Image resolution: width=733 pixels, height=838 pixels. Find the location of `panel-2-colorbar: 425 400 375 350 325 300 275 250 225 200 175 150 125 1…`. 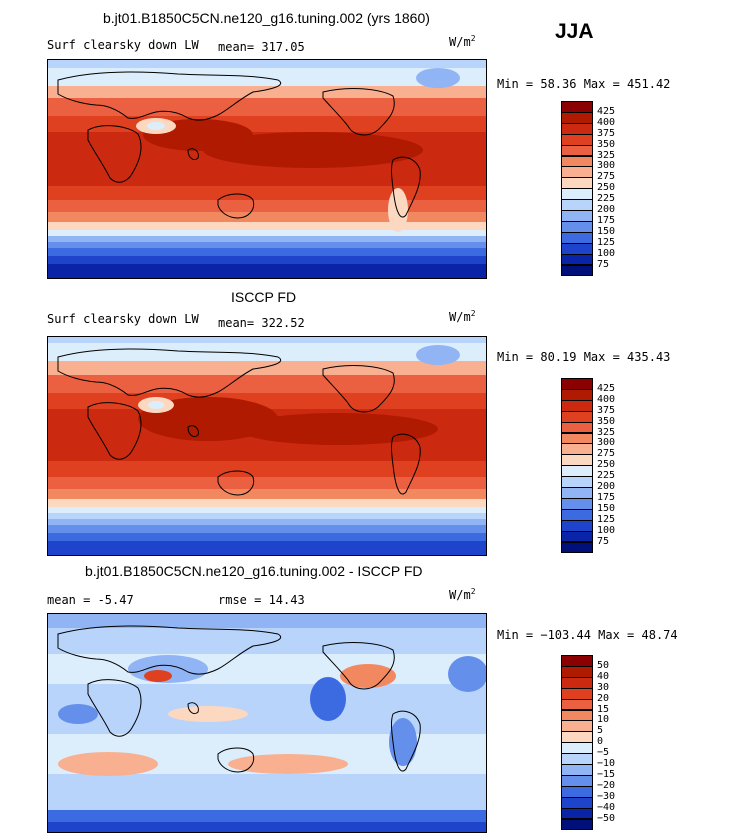

panel-2-colorbar: 425 400 375 350 325 300 275 250 225 200 175 150 125 1… is located at coordinates (588, 466).